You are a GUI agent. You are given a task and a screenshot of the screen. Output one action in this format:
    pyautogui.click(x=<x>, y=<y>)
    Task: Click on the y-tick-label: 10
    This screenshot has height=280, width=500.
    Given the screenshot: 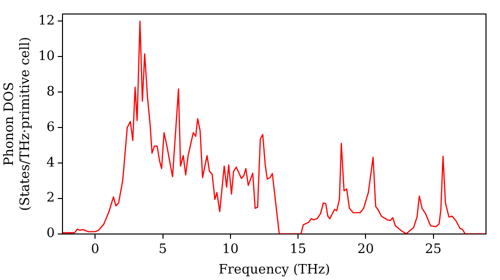 What is the action you would take?
    pyautogui.click(x=46, y=56)
    